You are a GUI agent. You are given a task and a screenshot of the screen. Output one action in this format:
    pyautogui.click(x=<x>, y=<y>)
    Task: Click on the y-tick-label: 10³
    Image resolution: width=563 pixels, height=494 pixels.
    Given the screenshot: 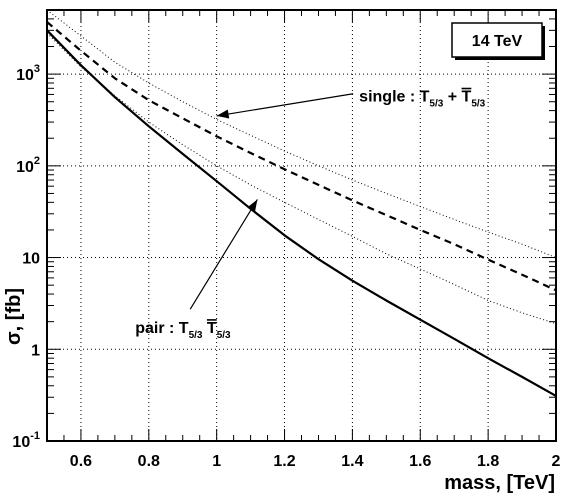 What is the action you would take?
    pyautogui.click(x=28, y=73)
    